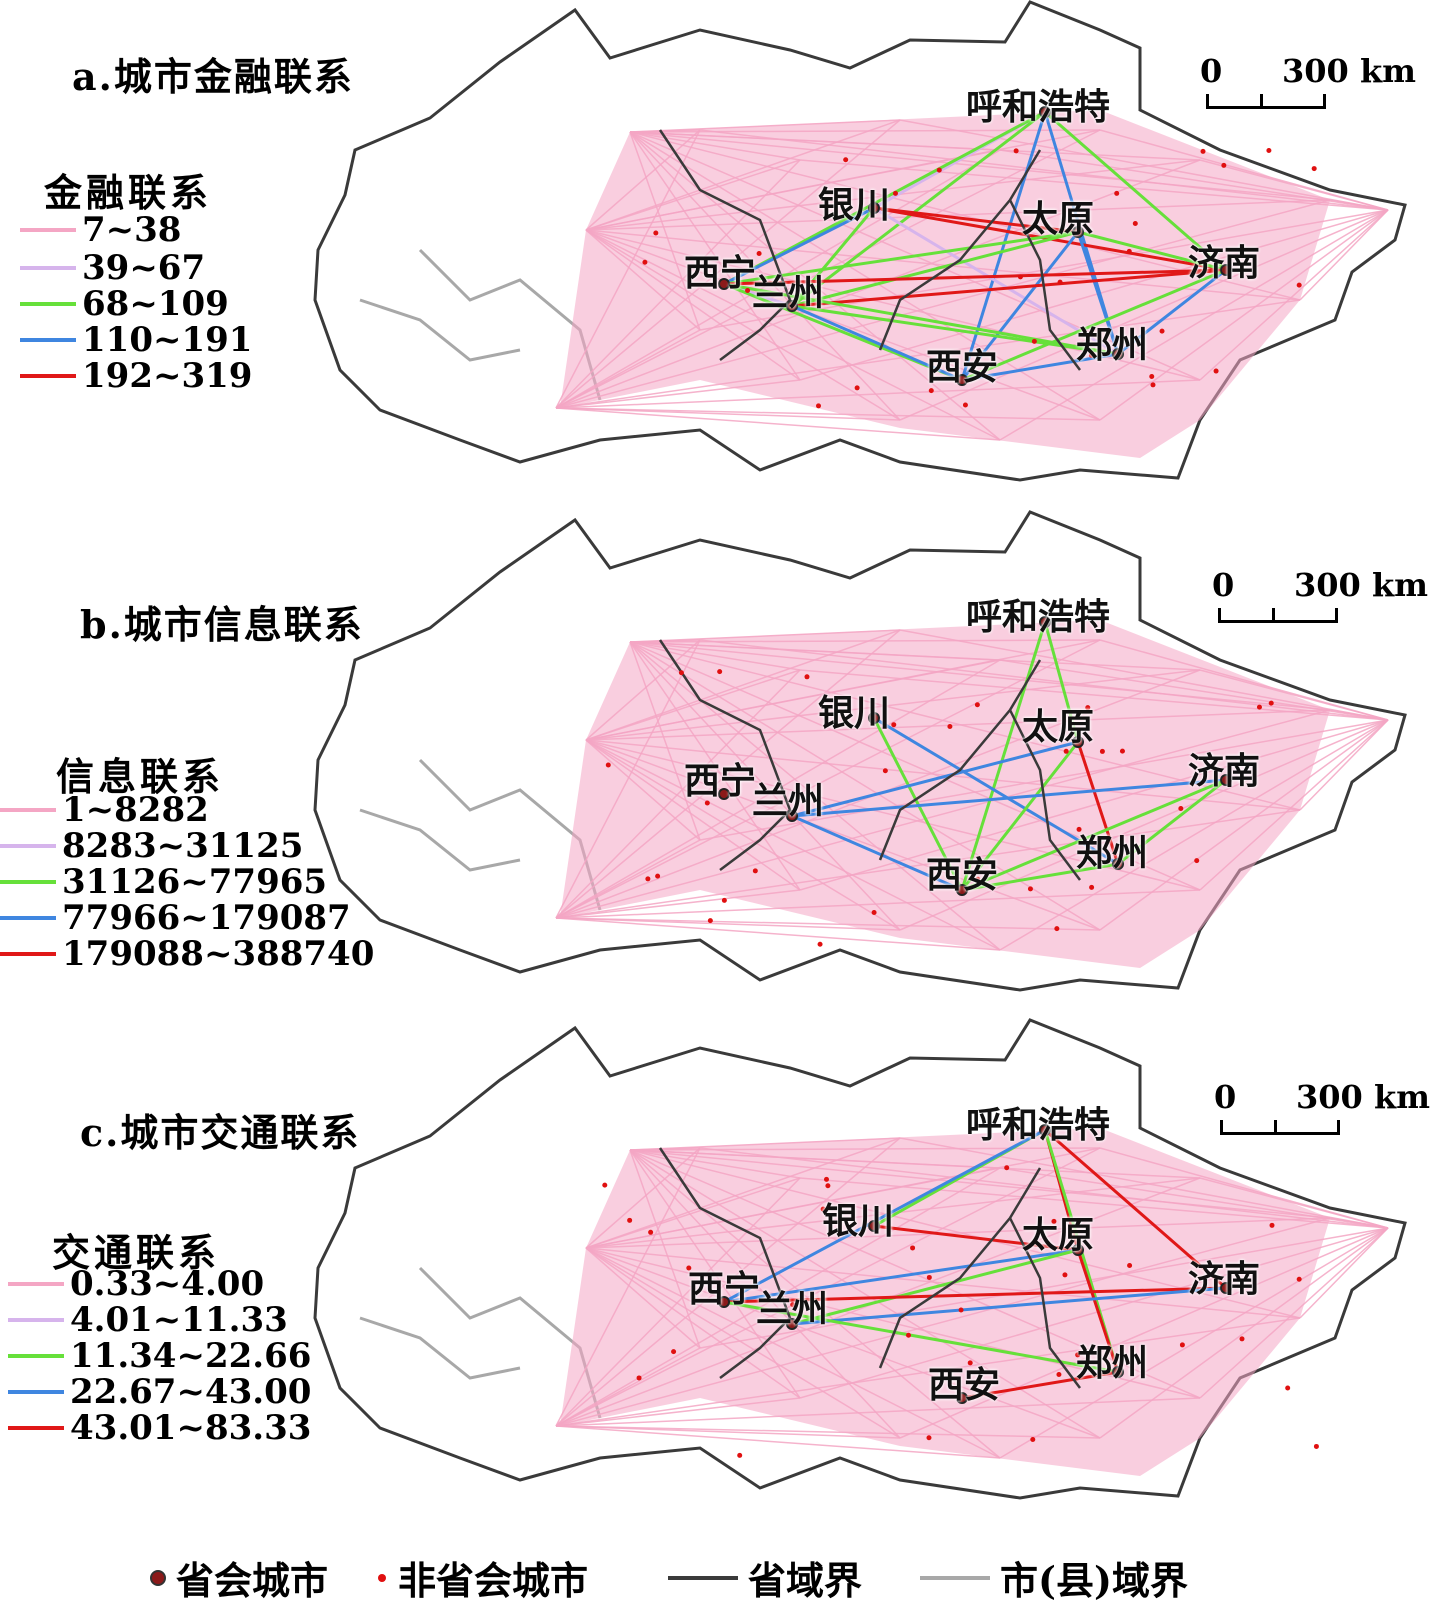  What do you see at coordinates (382, 1577) in the screenshot?
I see `noncapital-city-dot-icon` at bounding box center [382, 1577].